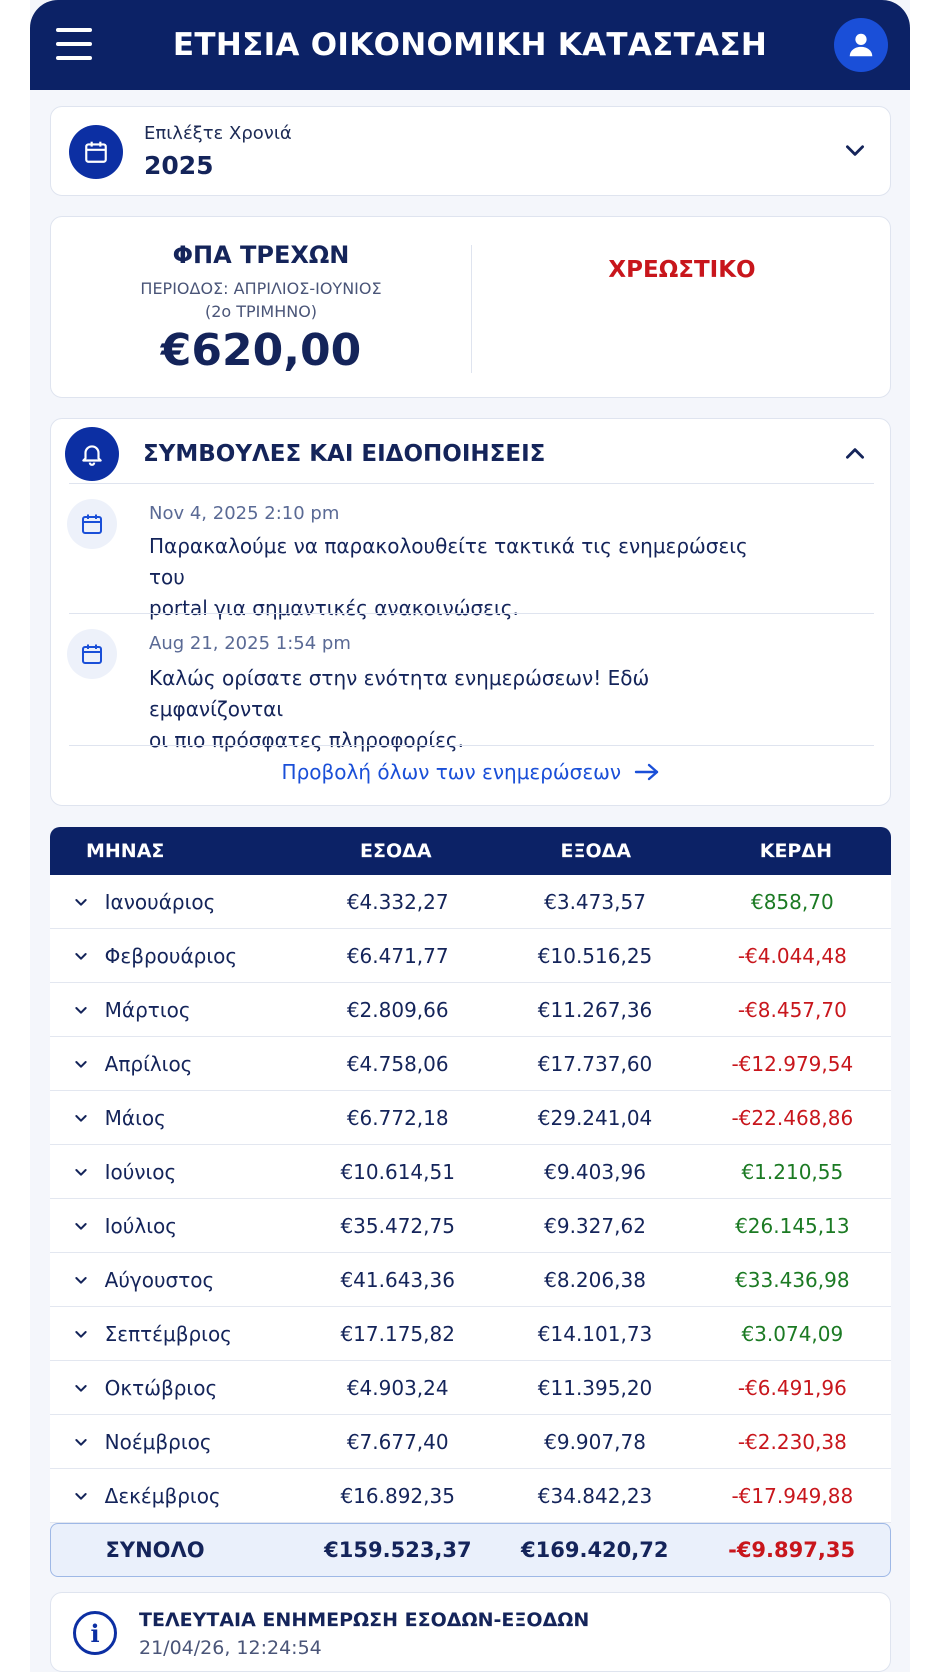  I want to click on row-month: Αύγουστος, so click(159, 1279).